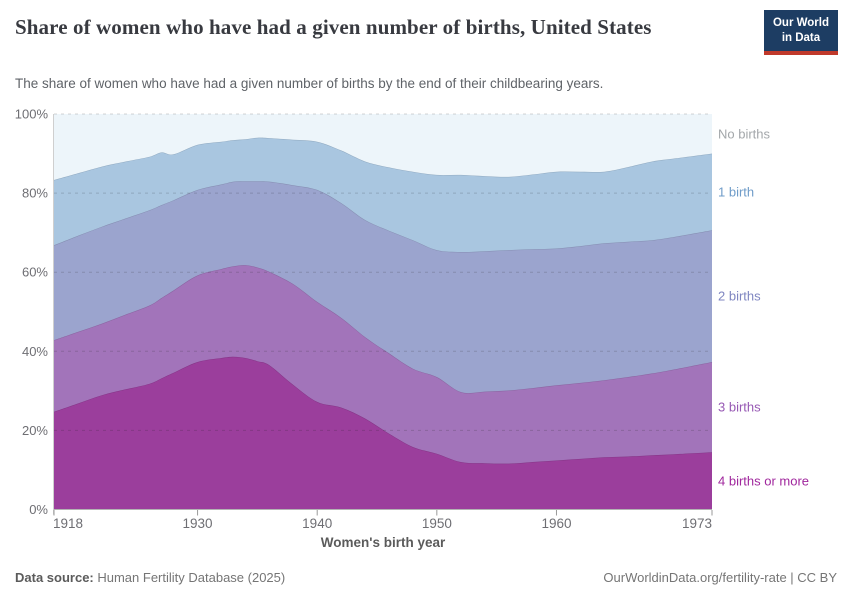  What do you see at coordinates (35, 193) in the screenshot?
I see `y-tick-label: 80%` at bounding box center [35, 193].